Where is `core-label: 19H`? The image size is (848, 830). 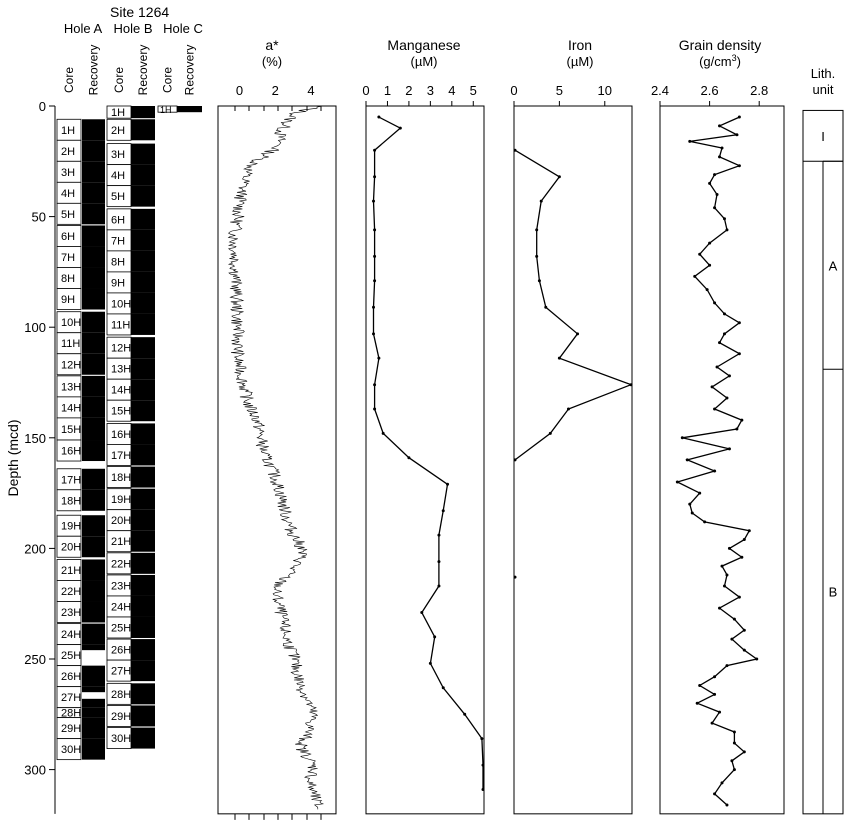
core-label: 19H is located at coordinates (71, 527).